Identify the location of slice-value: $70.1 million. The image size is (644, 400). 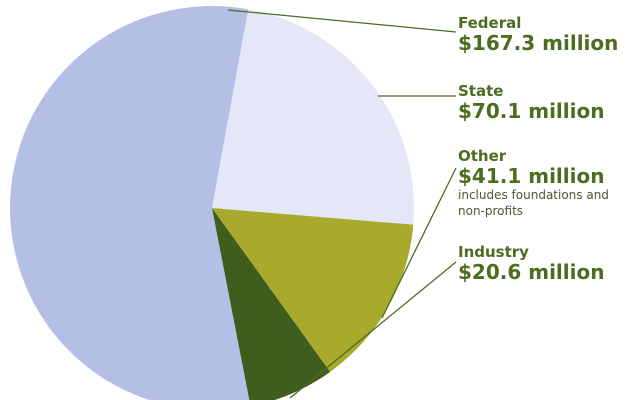
(531, 111).